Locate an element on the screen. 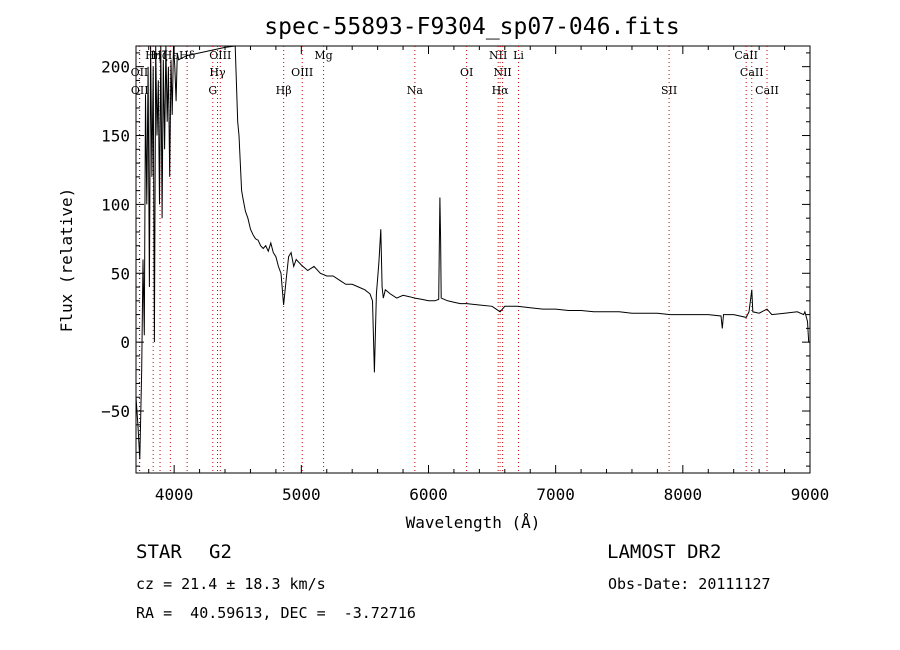 The height and width of the screenshot is (650, 900). x-axis-label: Wavelength (Å) is located at coordinates (473, 522).